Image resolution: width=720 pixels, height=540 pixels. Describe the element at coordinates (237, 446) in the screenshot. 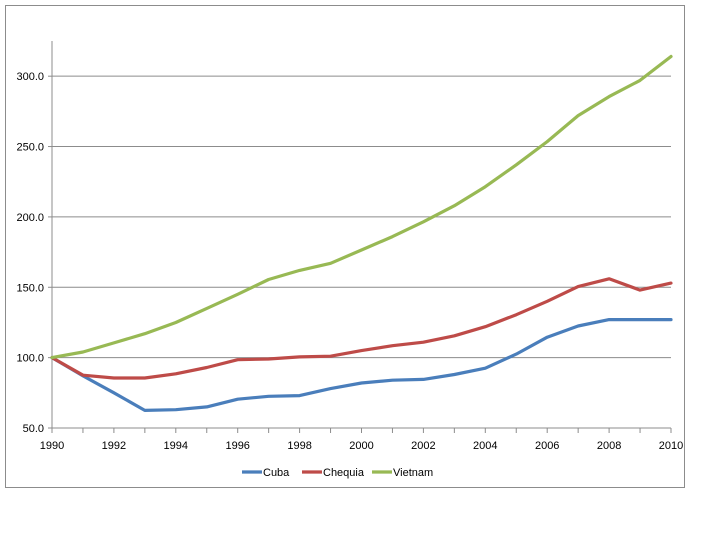

I see `x-tick-label: 1996` at that location.